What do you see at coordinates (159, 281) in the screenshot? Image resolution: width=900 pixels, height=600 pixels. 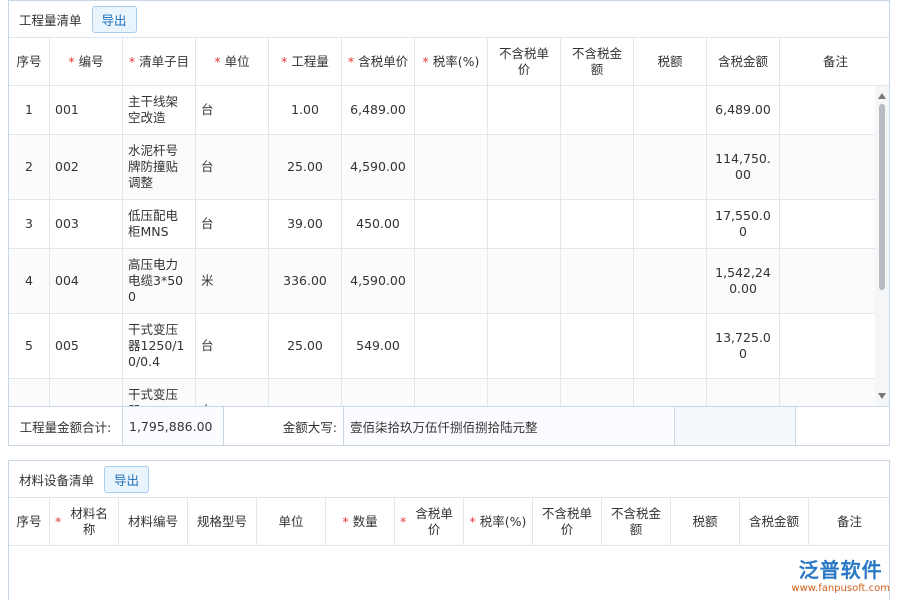 I see `table-cell: 高压电力电缆3*500` at bounding box center [159, 281].